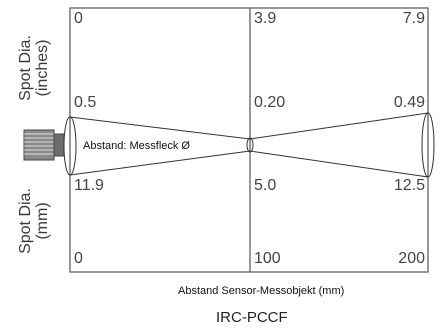 This screenshot has width=441, height=331. What do you see at coordinates (270, 102) in the screenshot?
I see `inches-center-value: 0.20` at bounding box center [270, 102].